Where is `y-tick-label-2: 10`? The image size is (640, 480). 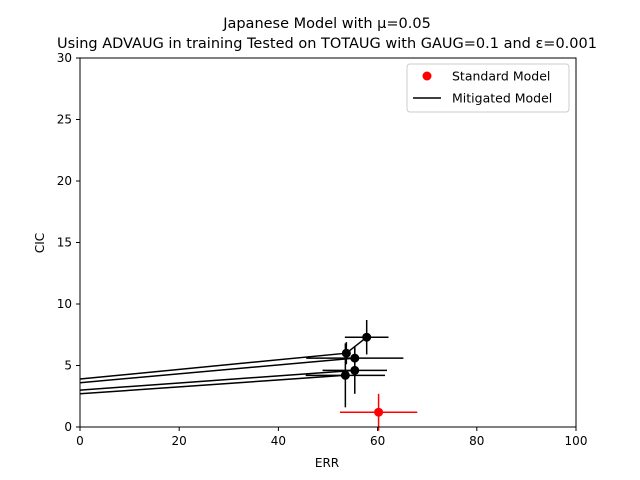
y-tick-label-2: 10 is located at coordinates (64, 304).